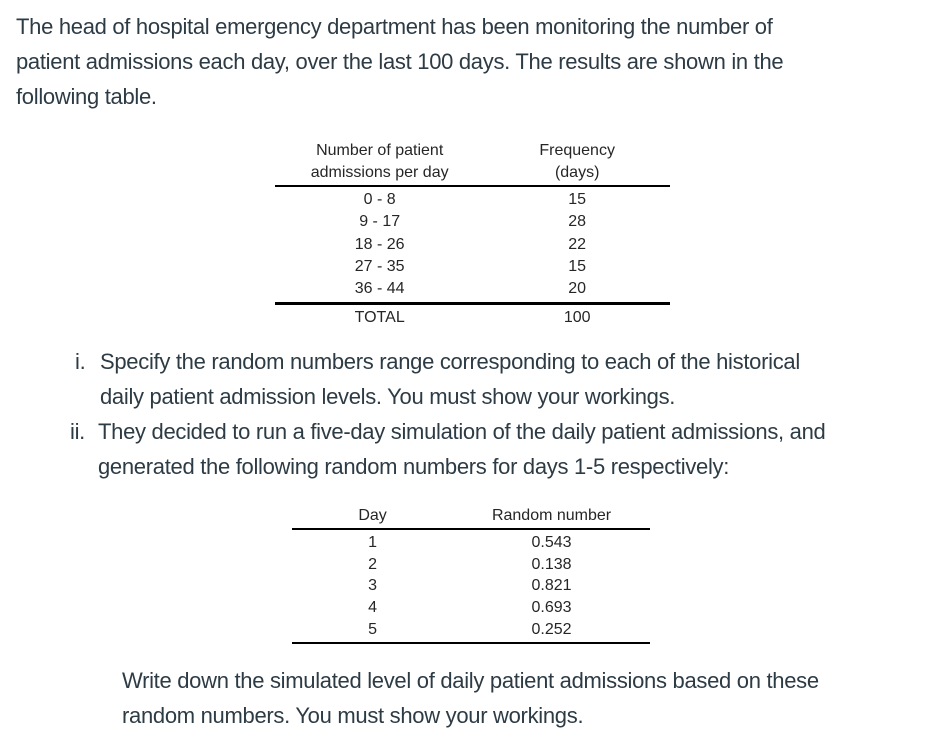 The image size is (948, 741). What do you see at coordinates (472, 315) in the screenshot?
I see `total-row: TOTAL 100` at bounding box center [472, 315].